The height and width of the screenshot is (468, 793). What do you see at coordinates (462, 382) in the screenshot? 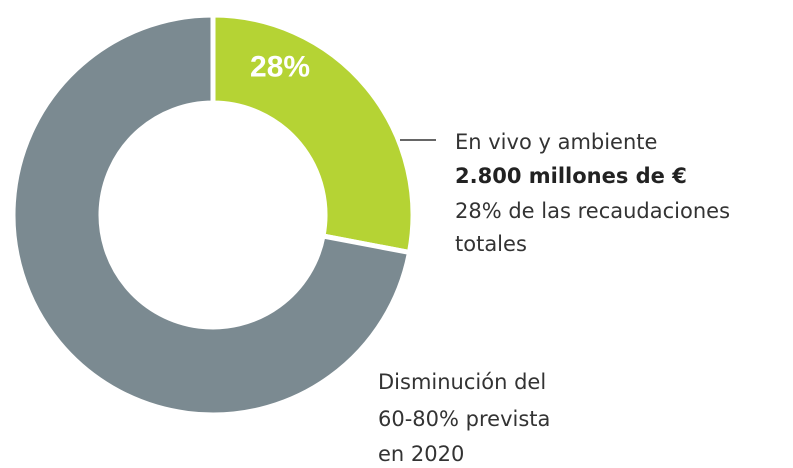
I see `annotation: Disminución del` at bounding box center [462, 382].